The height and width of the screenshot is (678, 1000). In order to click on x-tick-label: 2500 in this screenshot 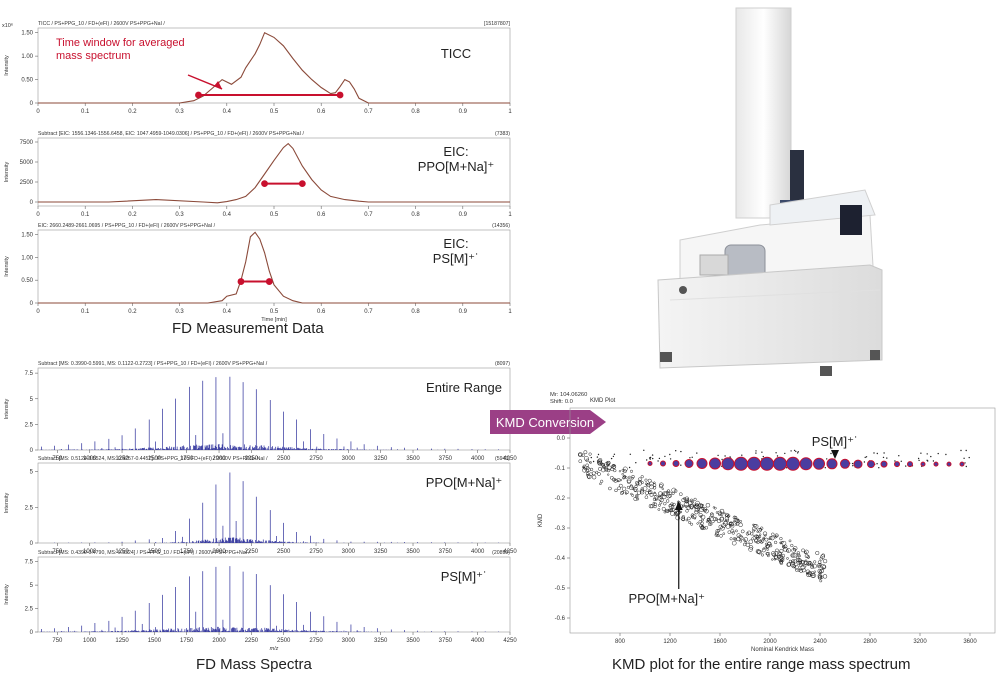, I will do `click(284, 459)`.